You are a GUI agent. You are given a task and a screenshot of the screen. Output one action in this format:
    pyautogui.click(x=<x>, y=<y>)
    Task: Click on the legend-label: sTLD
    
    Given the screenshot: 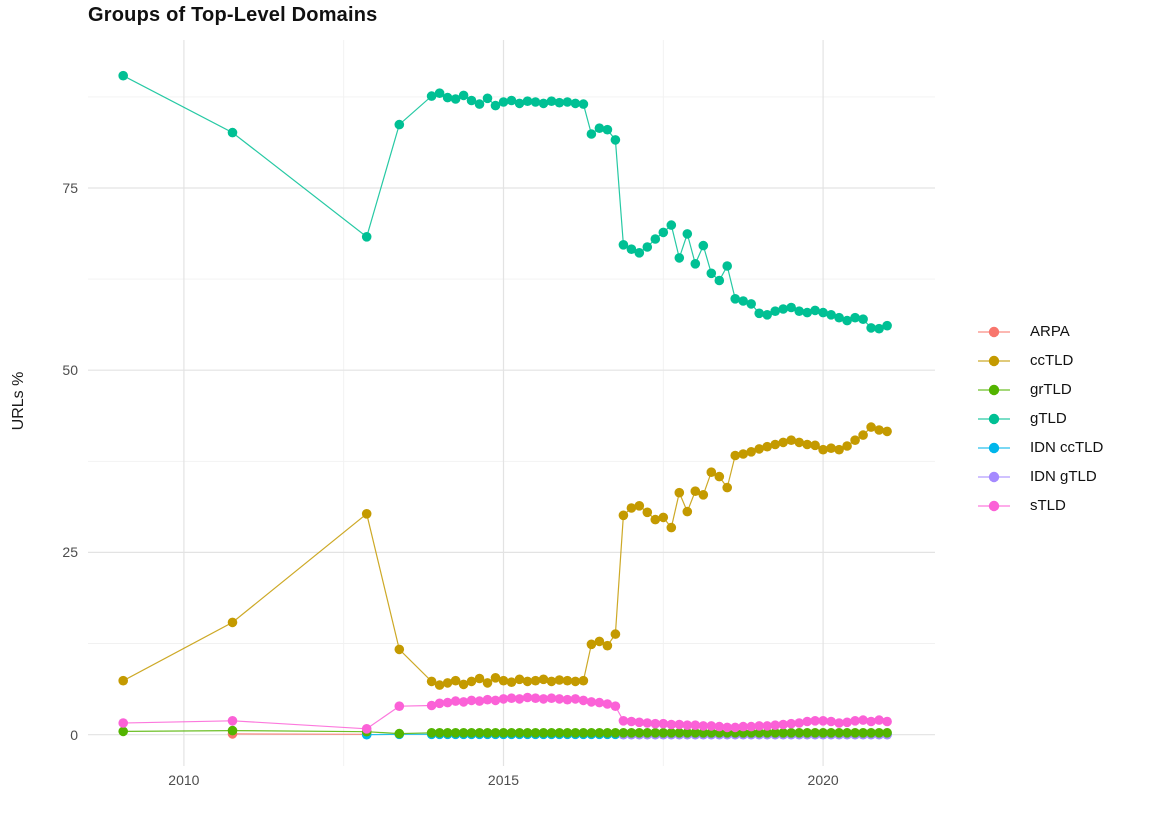 What is the action you would take?
    pyautogui.click(x=1048, y=505)
    